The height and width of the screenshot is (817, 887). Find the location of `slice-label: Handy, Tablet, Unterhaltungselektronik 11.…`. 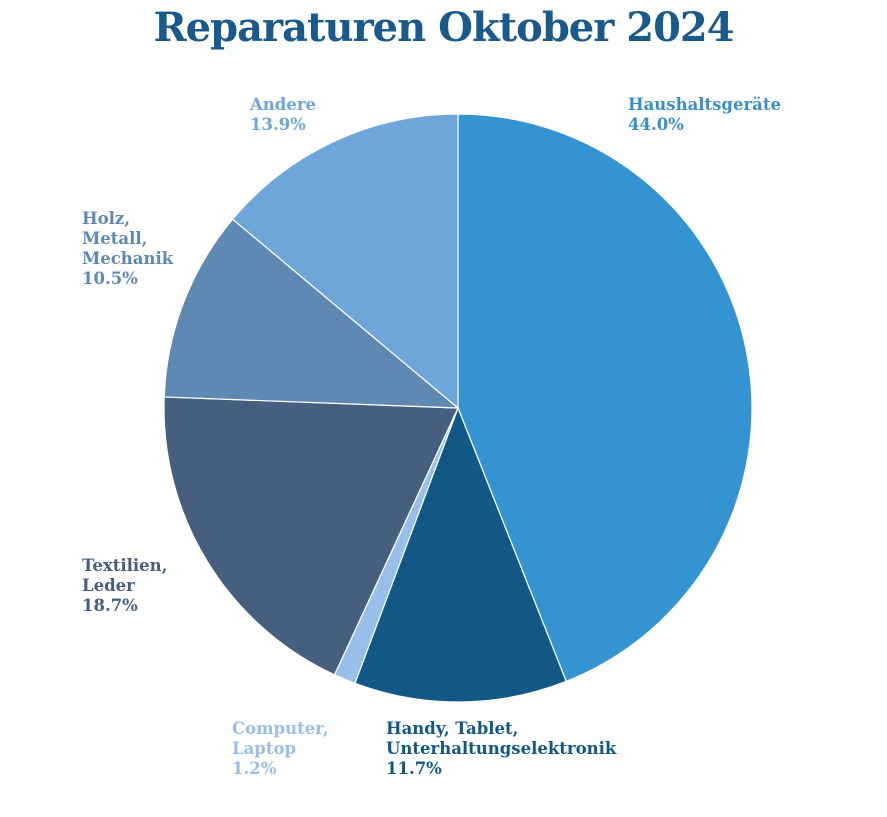

slice-label: Handy, Tablet, Unterhaltungselektronik 11.… is located at coordinates (501, 748).